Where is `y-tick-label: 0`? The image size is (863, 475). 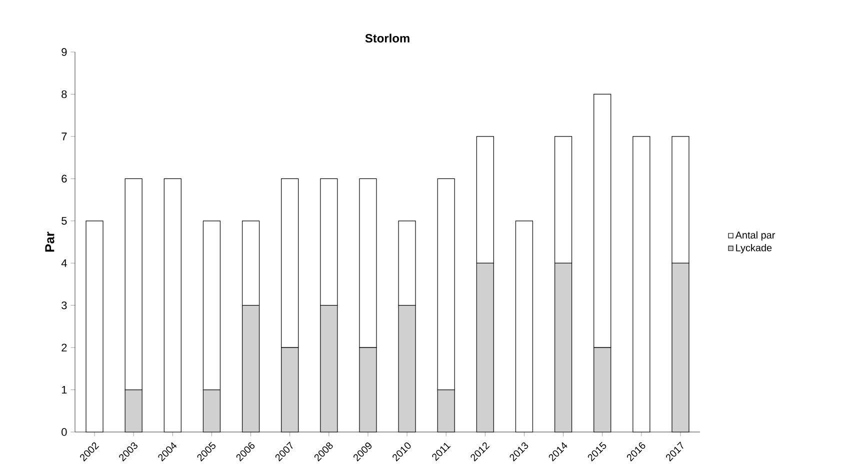
y-tick-label: 0 is located at coordinates (64, 432).